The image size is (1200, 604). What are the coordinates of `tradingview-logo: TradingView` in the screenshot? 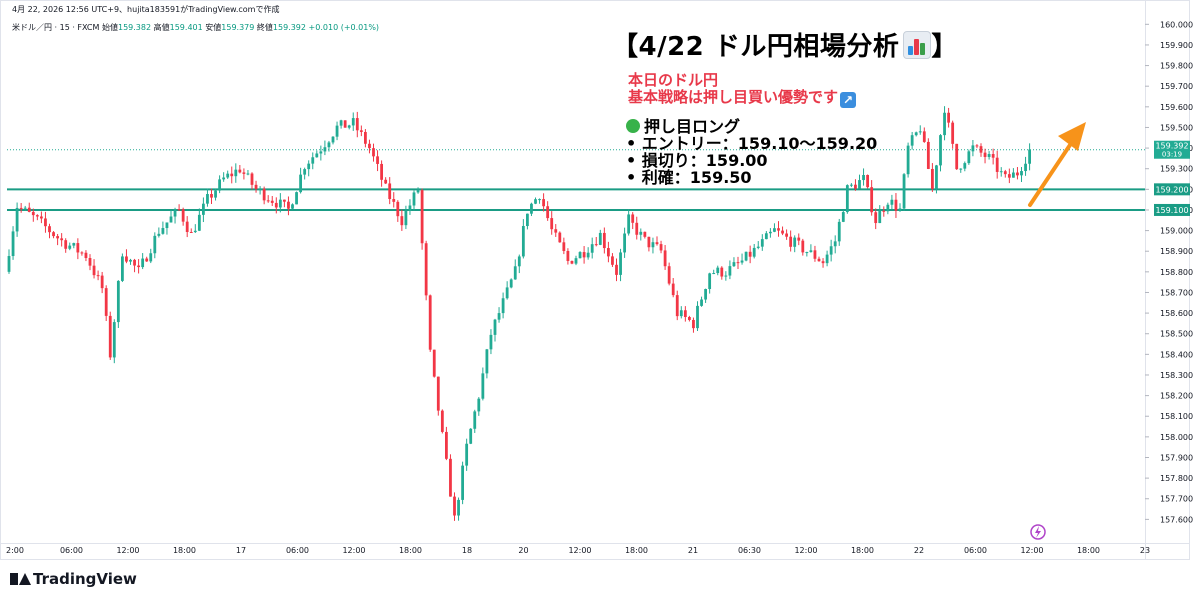 It's located at (73, 579).